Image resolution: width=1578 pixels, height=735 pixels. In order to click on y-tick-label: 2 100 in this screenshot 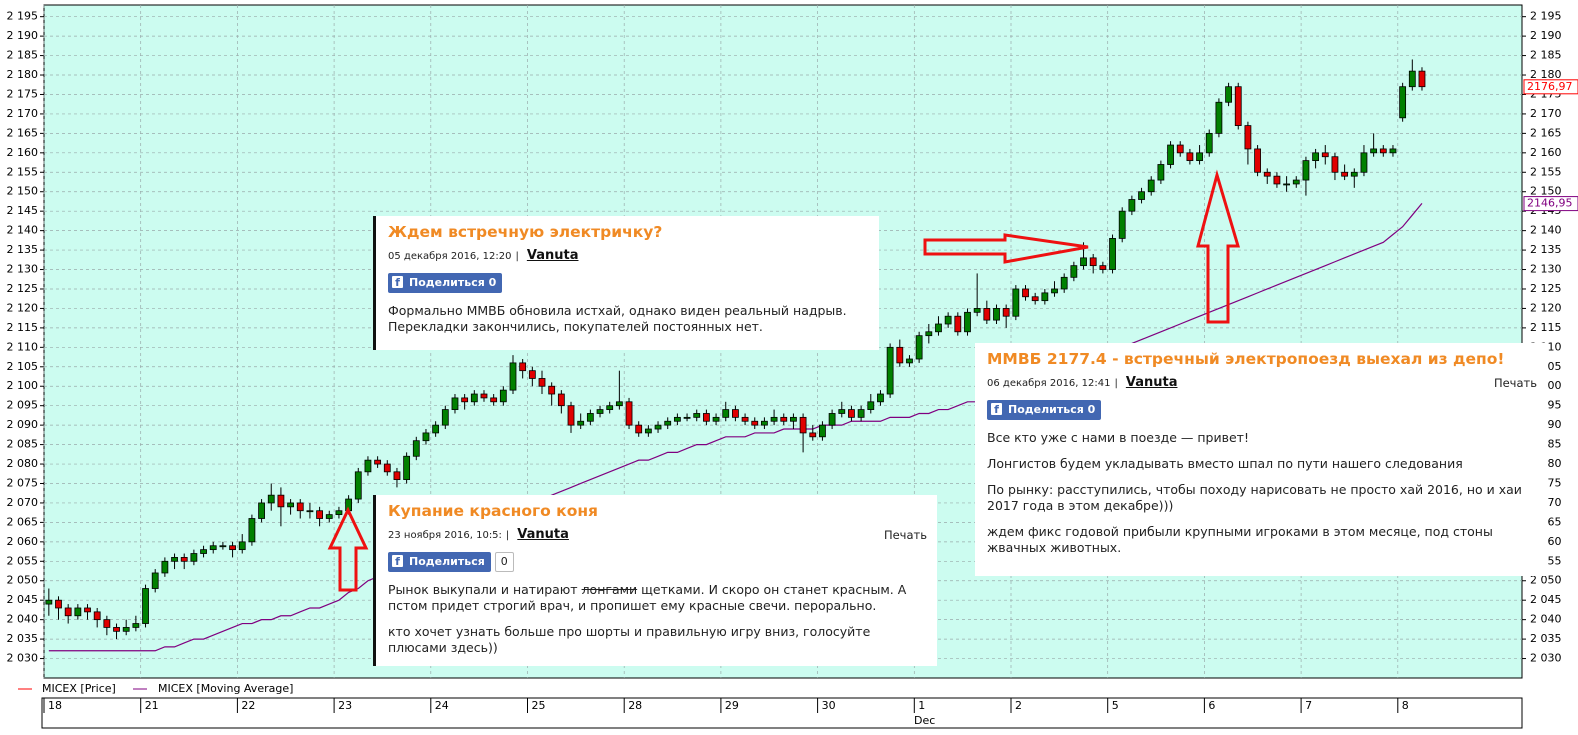, I will do `click(23, 385)`.